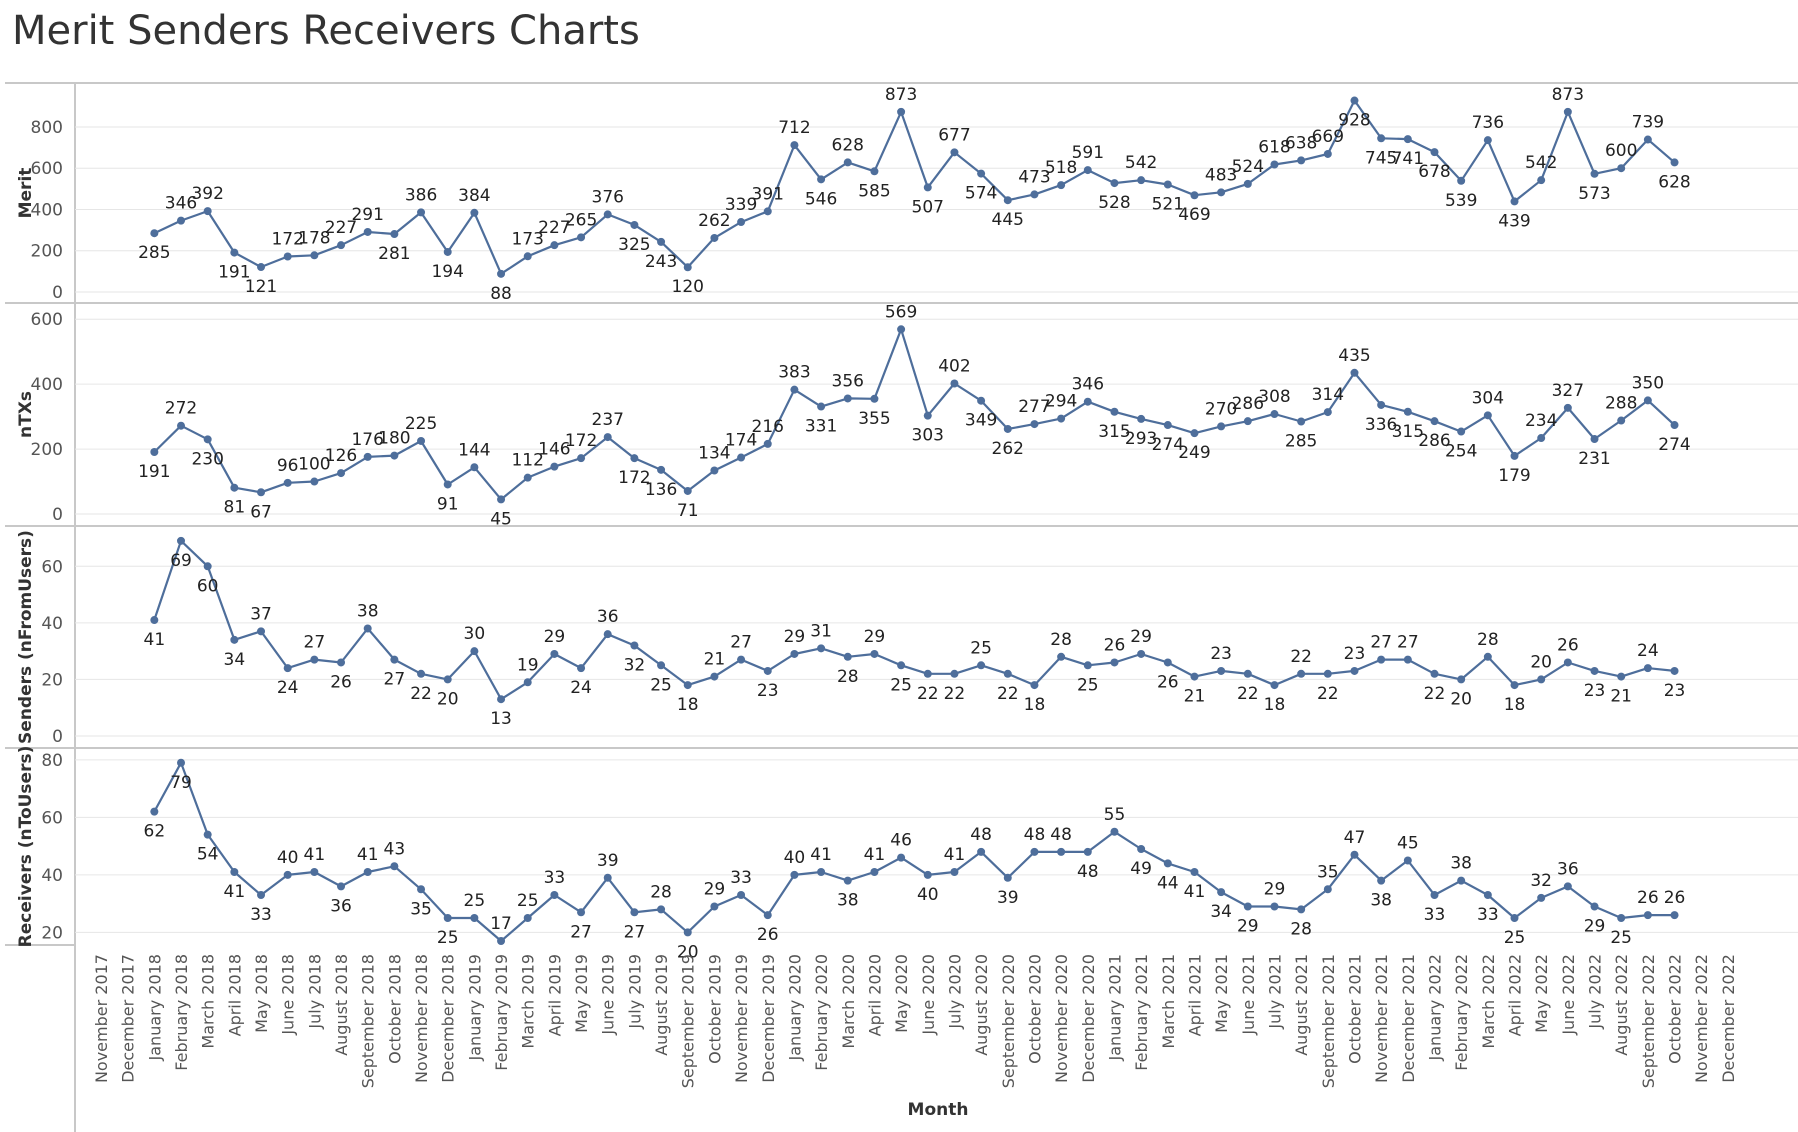 The width and height of the screenshot is (1798, 1132). Describe the element at coordinates (608, 995) in the screenshot. I see `x-tick-label: June 2019` at that location.